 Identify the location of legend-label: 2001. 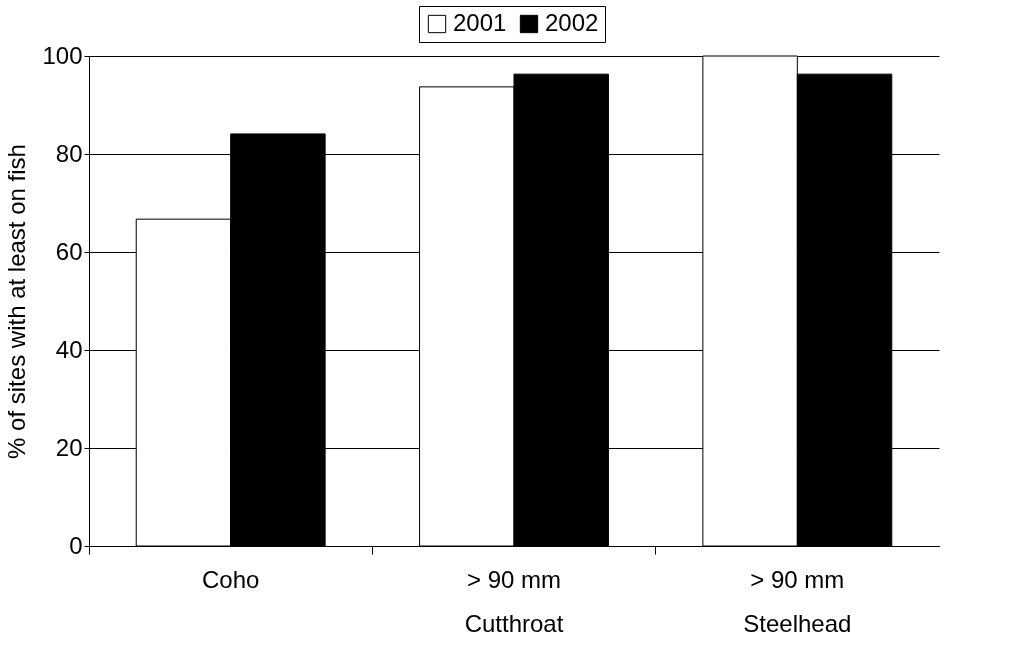
(480, 22).